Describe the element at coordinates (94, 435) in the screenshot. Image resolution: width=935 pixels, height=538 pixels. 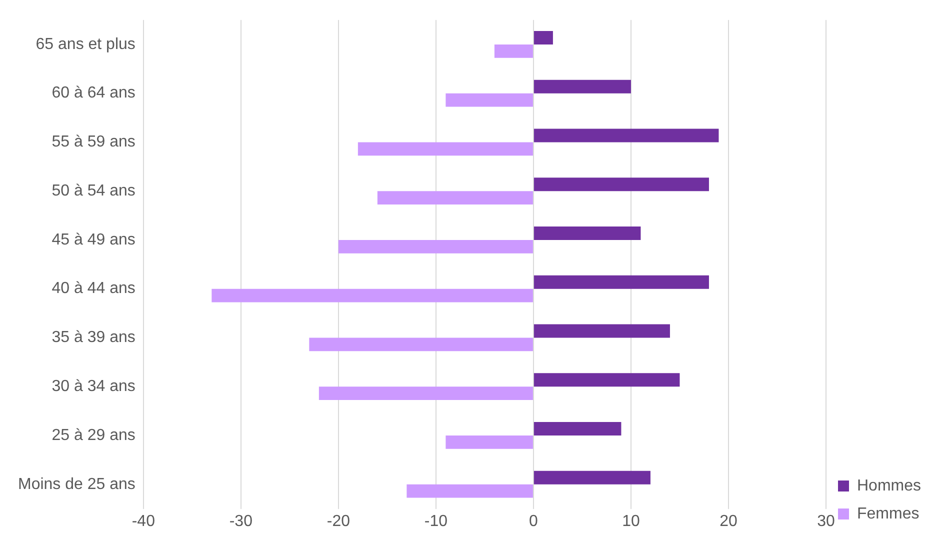
I see `y-tick-label: 25 à 29 ans` at that location.